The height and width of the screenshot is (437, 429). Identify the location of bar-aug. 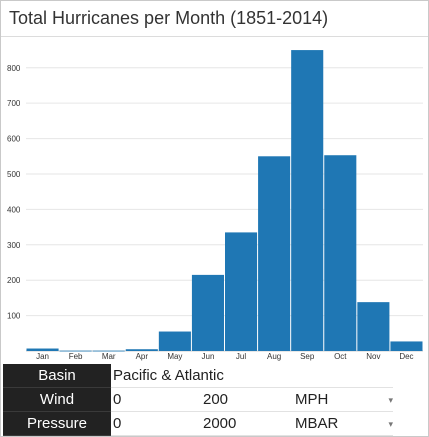
(274, 253).